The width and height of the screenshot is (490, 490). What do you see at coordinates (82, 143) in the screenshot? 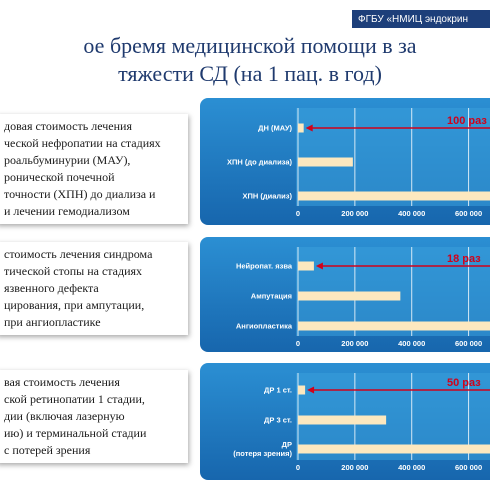
I see `text-line: ческой нефропатии на стадиях` at bounding box center [82, 143].